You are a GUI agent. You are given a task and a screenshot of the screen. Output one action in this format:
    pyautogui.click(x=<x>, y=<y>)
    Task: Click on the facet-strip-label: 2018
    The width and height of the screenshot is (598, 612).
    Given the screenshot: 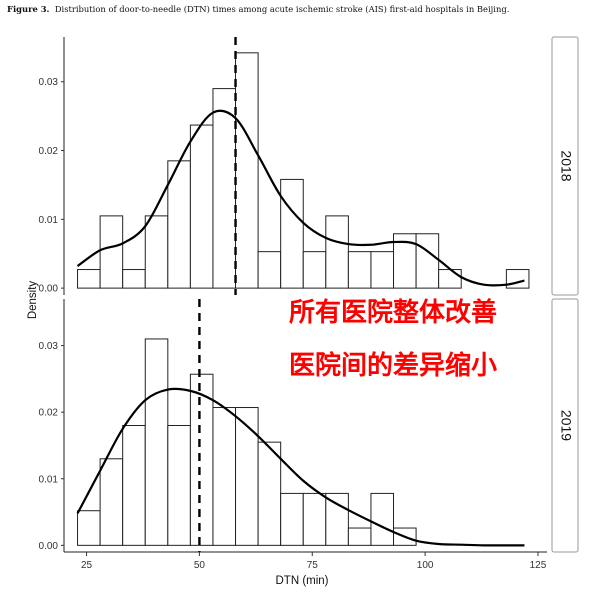 What is the action you would take?
    pyautogui.click(x=566, y=165)
    